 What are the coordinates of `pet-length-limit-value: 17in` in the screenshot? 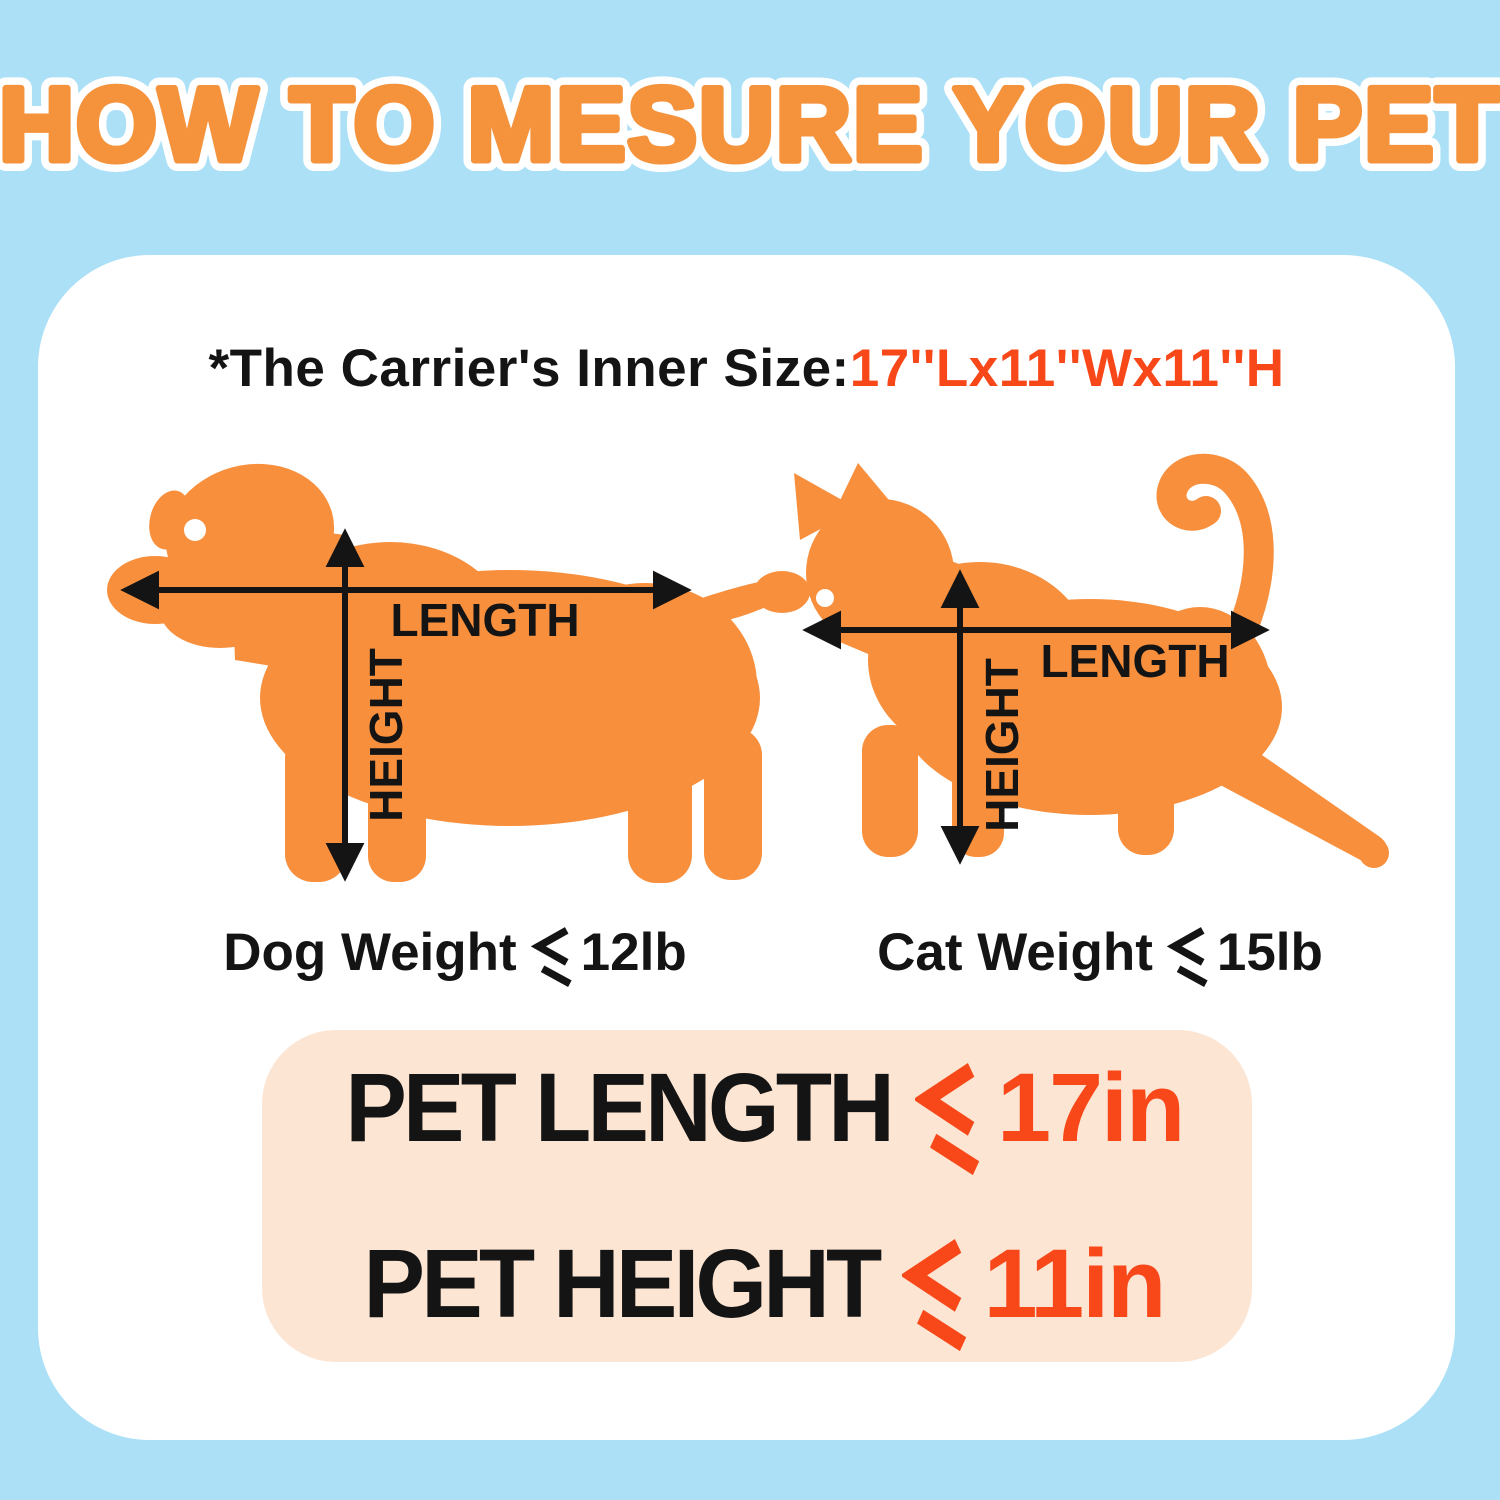 It's located at (1091, 1107).